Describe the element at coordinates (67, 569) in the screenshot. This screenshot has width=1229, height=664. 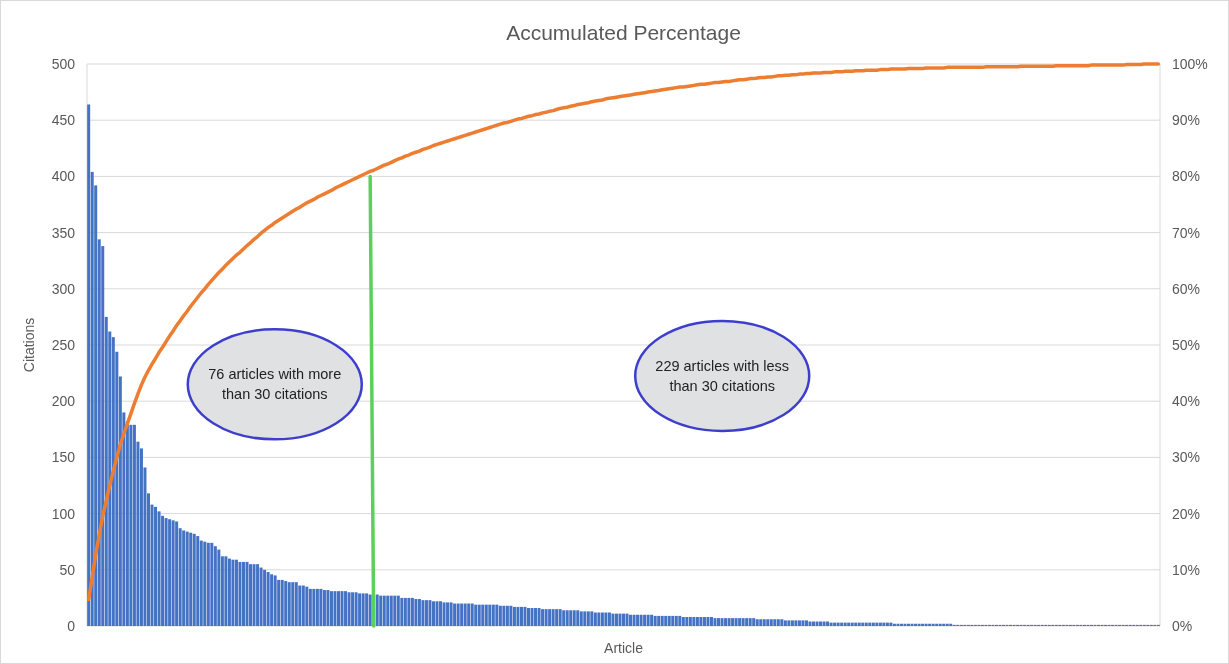
I see `y-tick-label: 50` at that location.